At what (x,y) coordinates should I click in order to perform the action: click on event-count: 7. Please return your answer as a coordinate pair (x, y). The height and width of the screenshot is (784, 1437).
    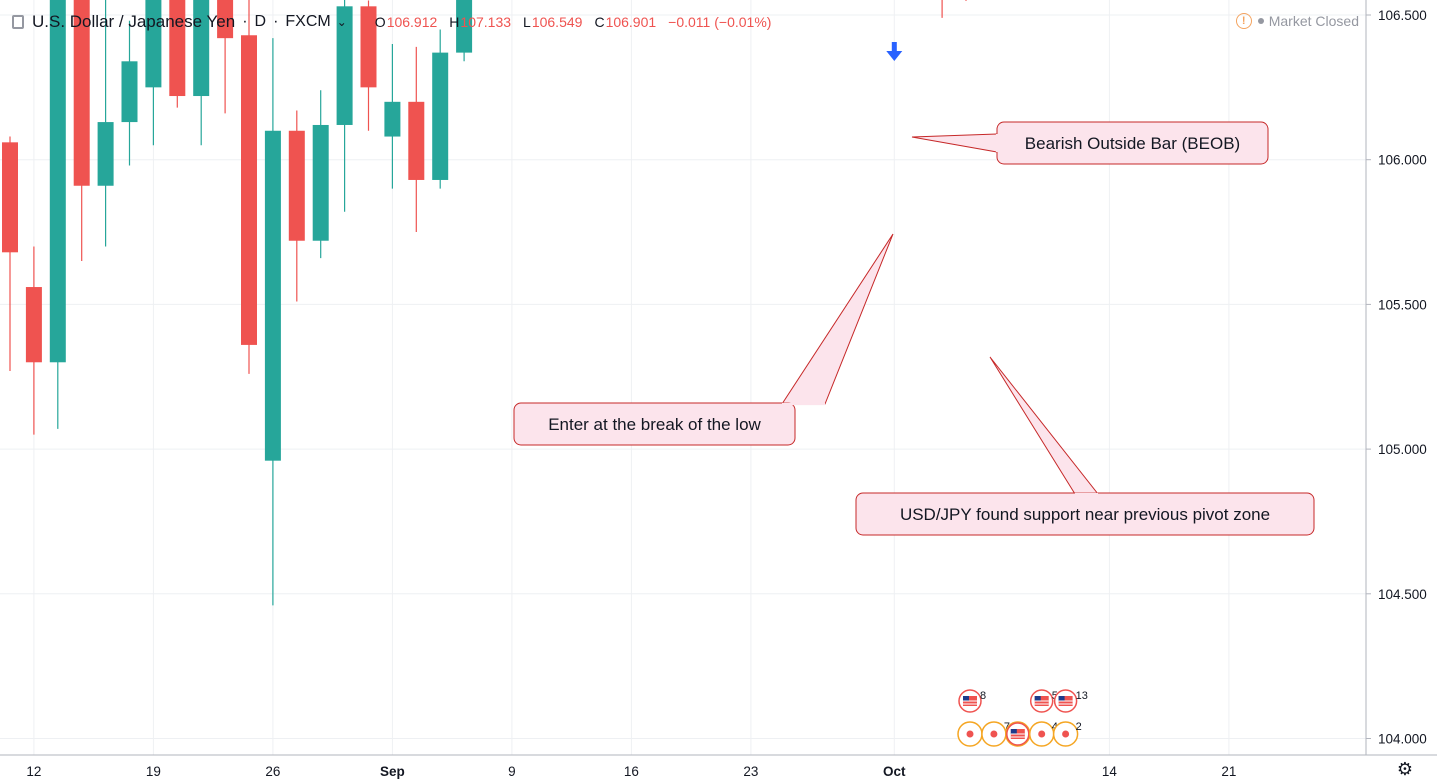
    Looking at the image, I should click on (1007, 727).